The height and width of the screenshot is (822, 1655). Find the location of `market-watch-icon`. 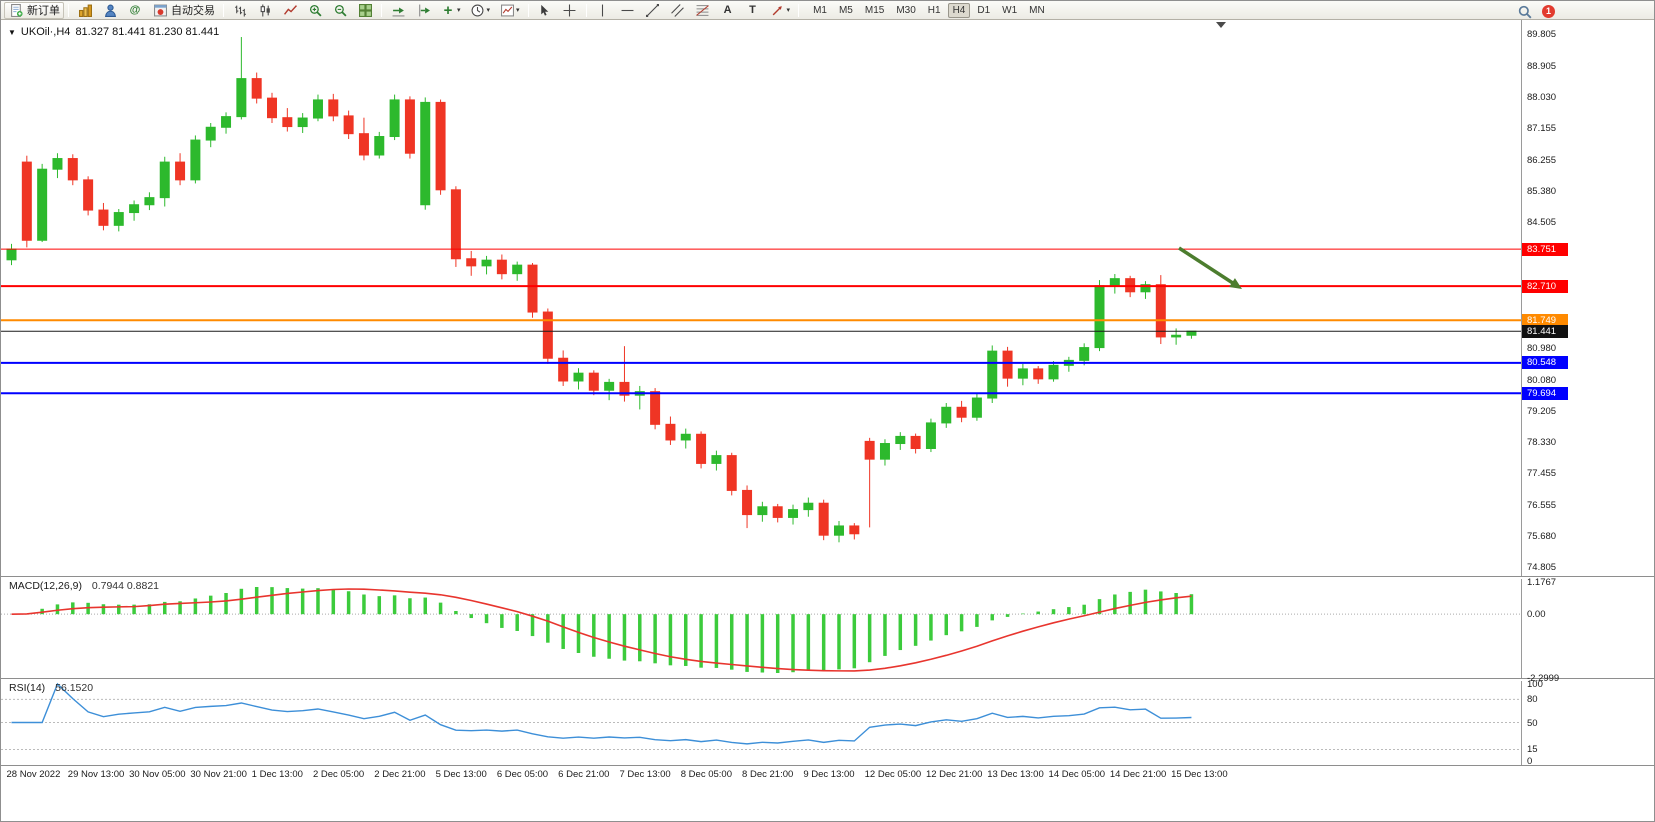

market-watch-icon is located at coordinates (85, 10).